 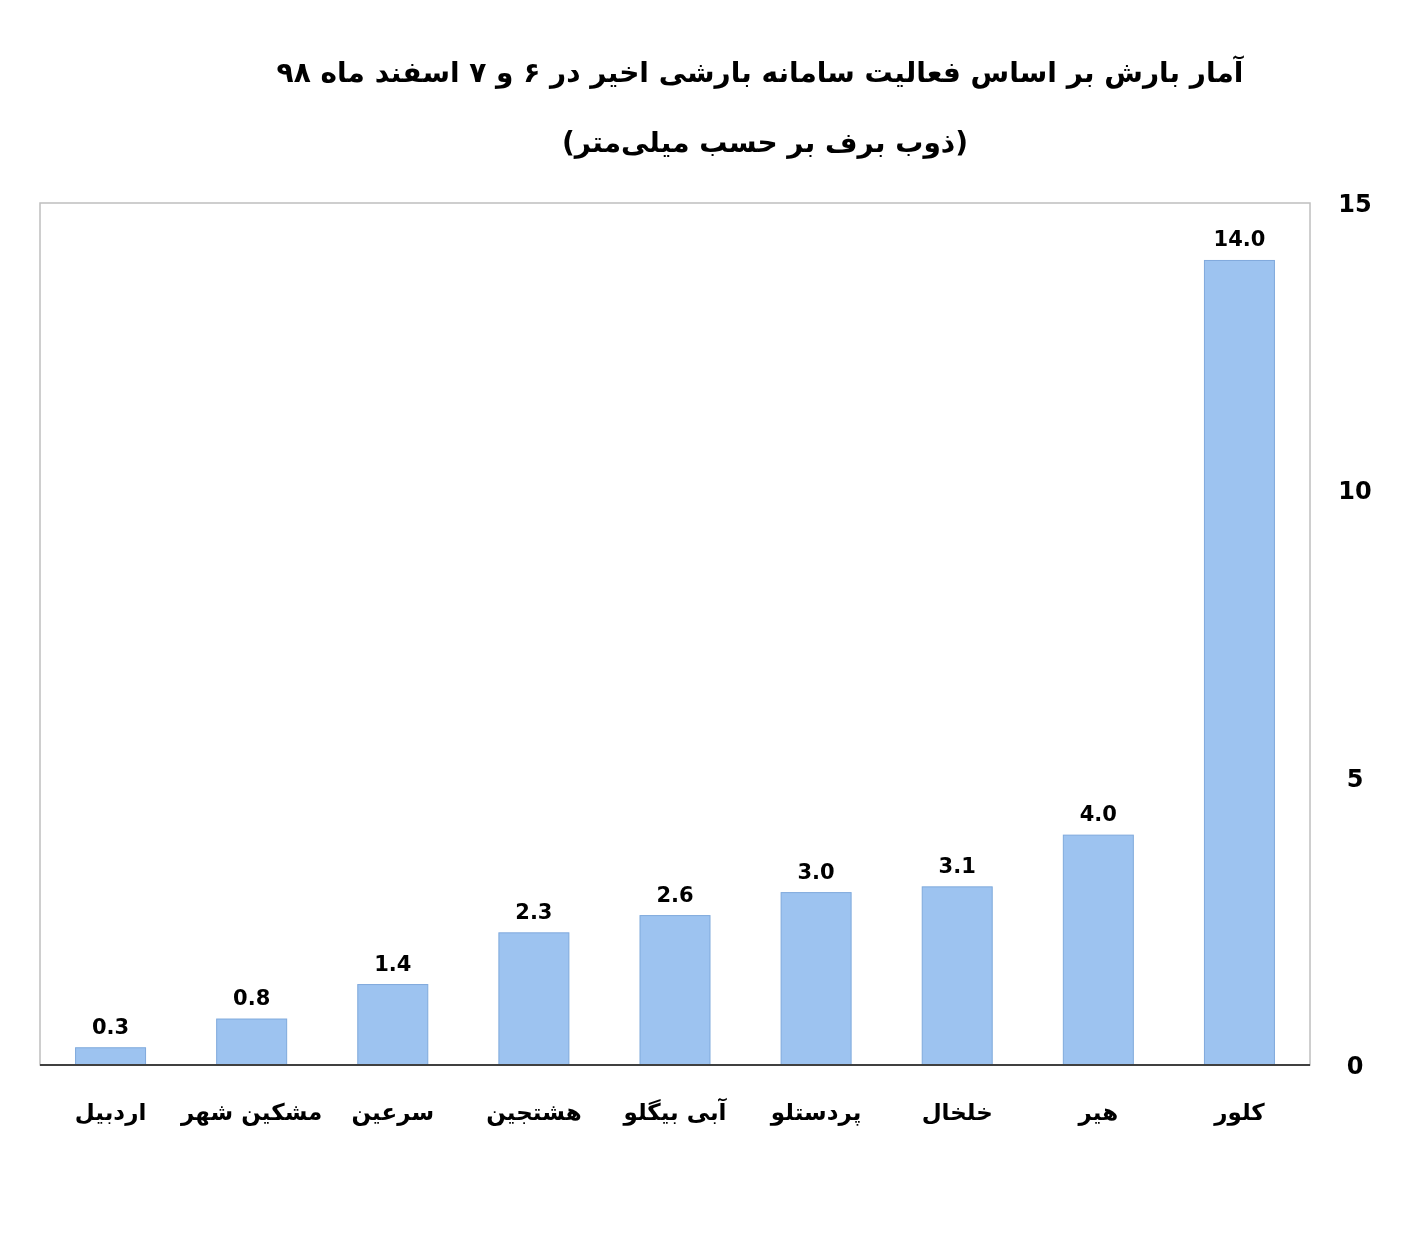 I want to click on x-tick-label: پردستلو, so click(x=815, y=1112).